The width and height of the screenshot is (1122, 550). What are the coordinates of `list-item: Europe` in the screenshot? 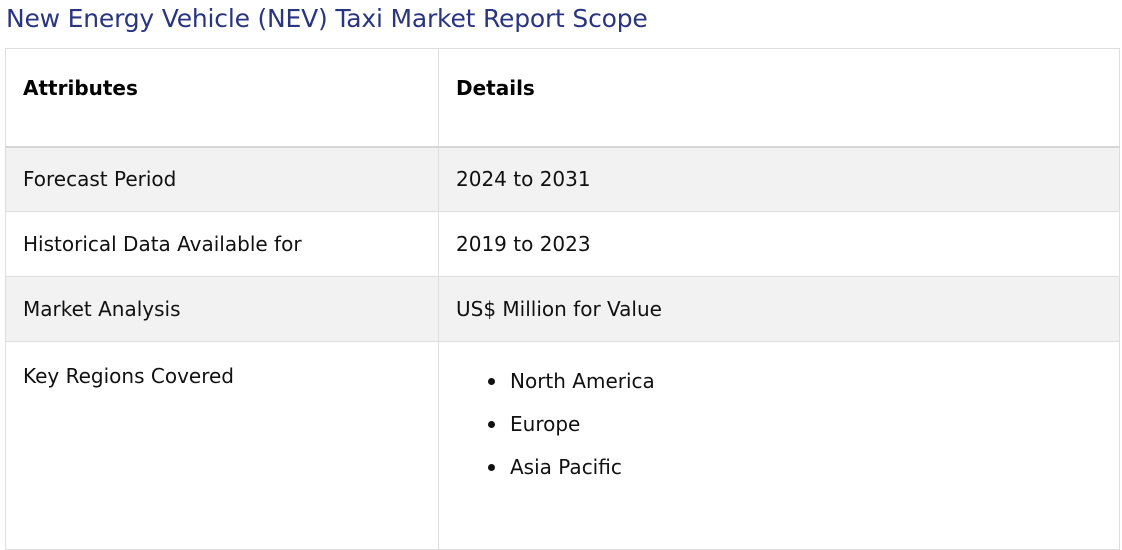 It's located at (803, 431).